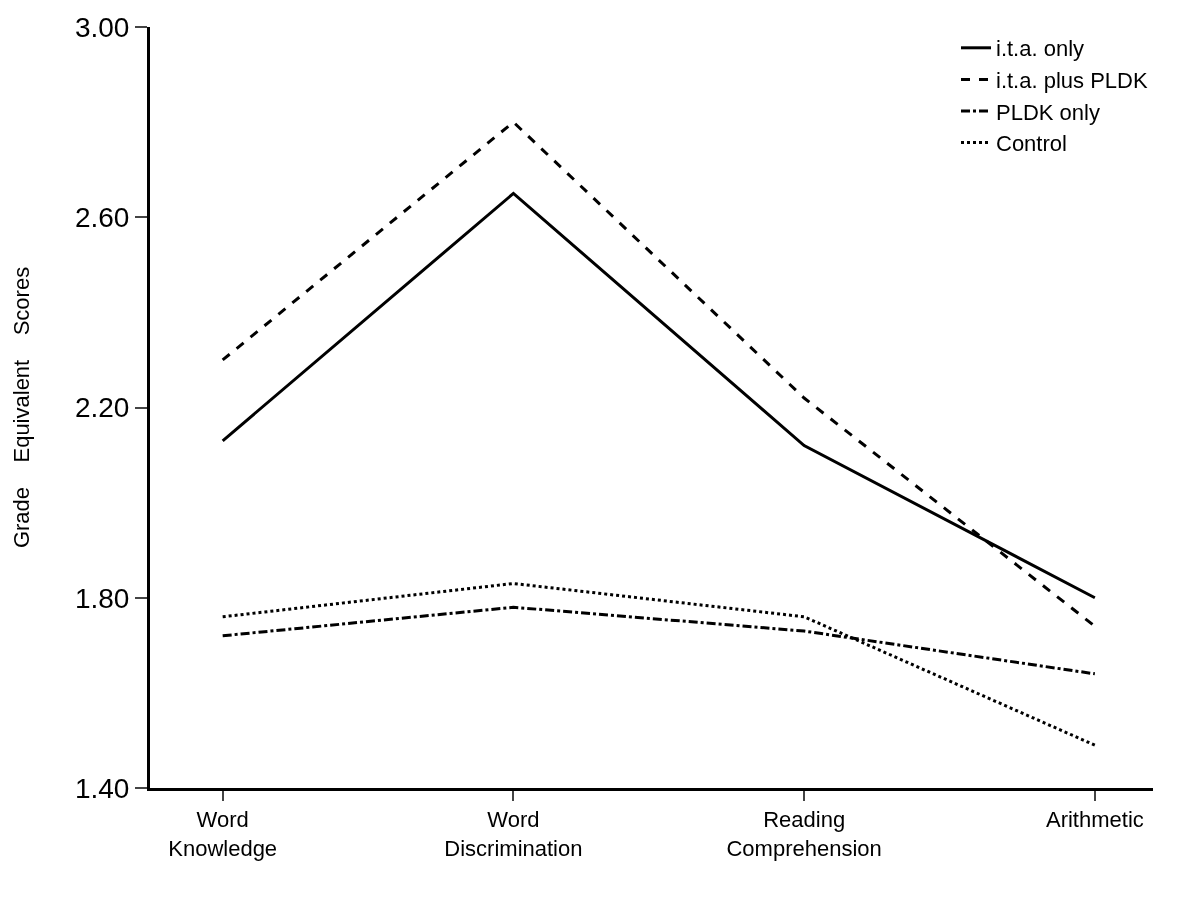 The image size is (1193, 898). What do you see at coordinates (102, 27) in the screenshot?
I see `y-tick-label: 3.00` at bounding box center [102, 27].